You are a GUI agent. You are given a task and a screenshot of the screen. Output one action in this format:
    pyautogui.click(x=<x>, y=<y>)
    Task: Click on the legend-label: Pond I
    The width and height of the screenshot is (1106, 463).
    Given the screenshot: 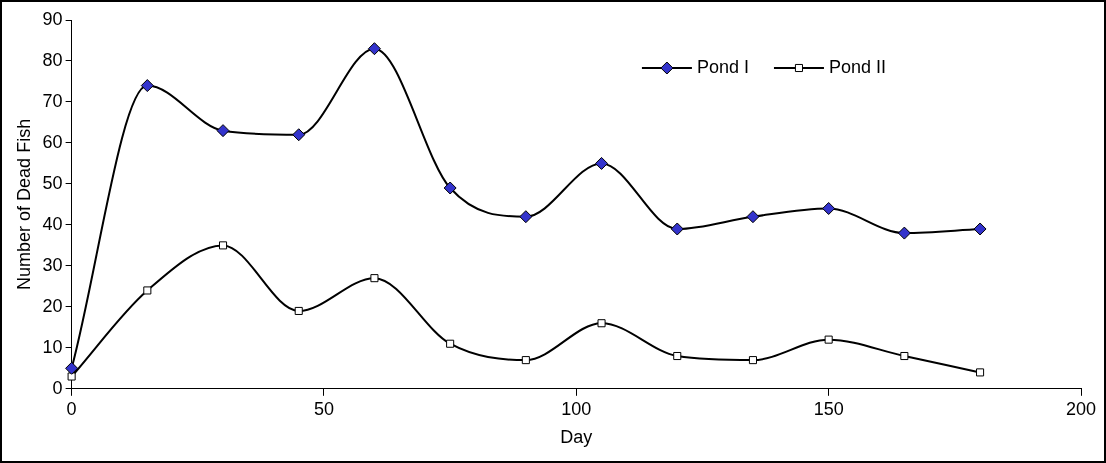 What is the action you would take?
    pyautogui.click(x=722, y=66)
    